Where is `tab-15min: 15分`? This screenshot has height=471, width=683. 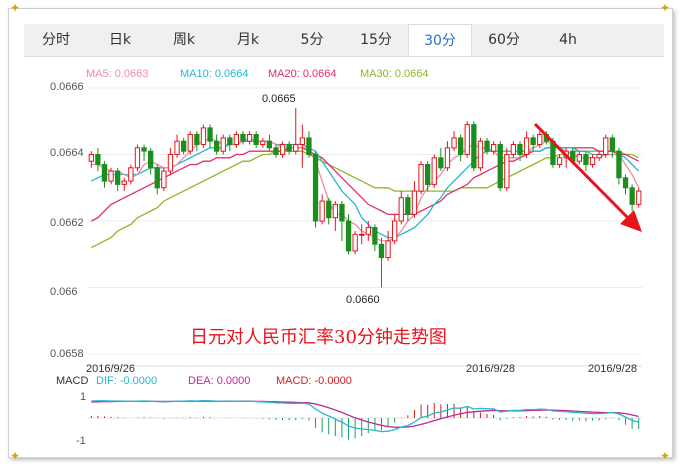
tab-15min: 15分 is located at coordinates (376, 40).